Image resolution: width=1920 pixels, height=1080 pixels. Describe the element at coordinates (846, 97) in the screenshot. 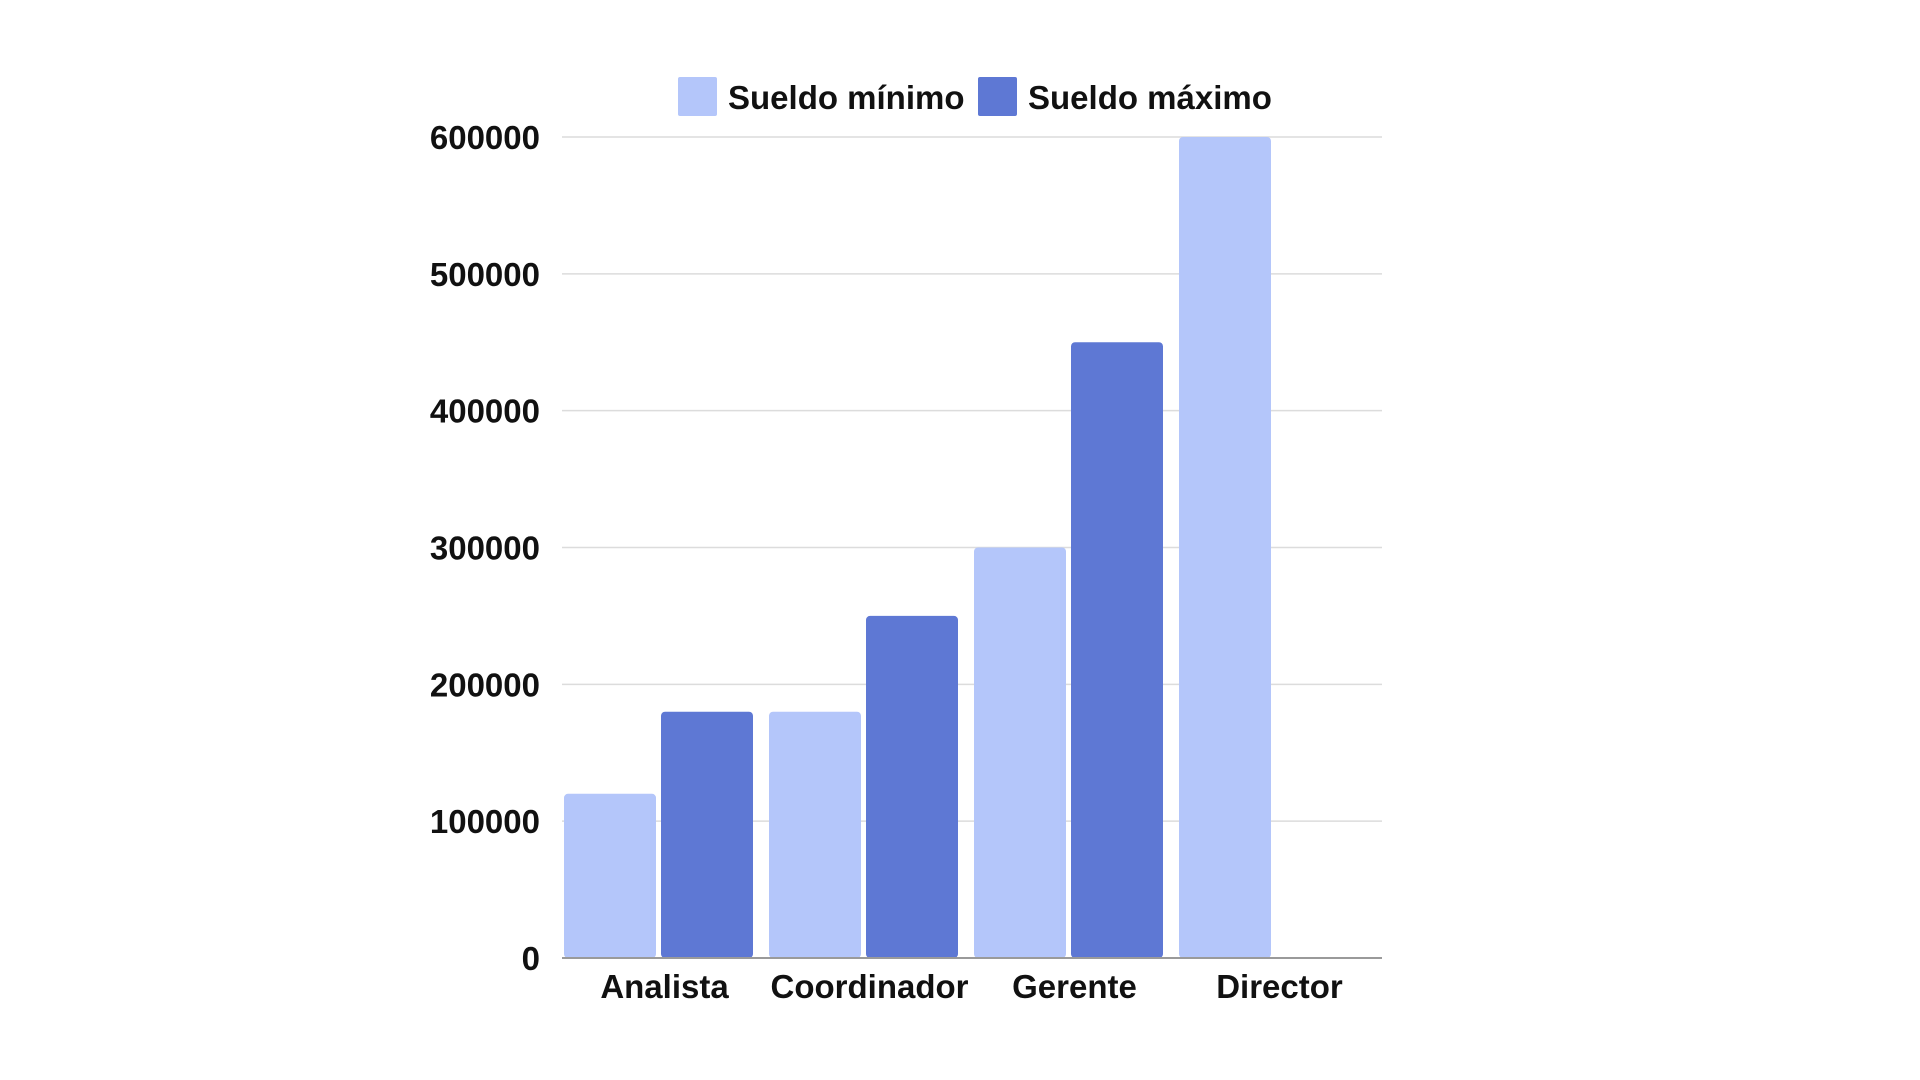

I see `legend-label: Sueldo mínimo` at that location.